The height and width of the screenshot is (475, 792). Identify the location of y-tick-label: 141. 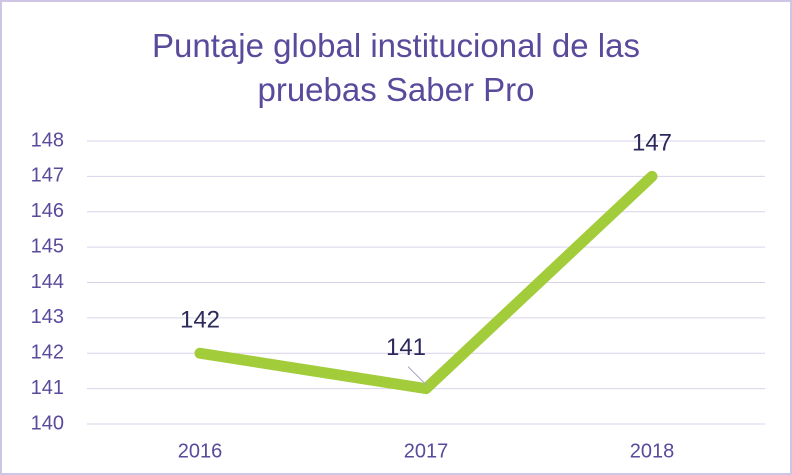
(47, 388).